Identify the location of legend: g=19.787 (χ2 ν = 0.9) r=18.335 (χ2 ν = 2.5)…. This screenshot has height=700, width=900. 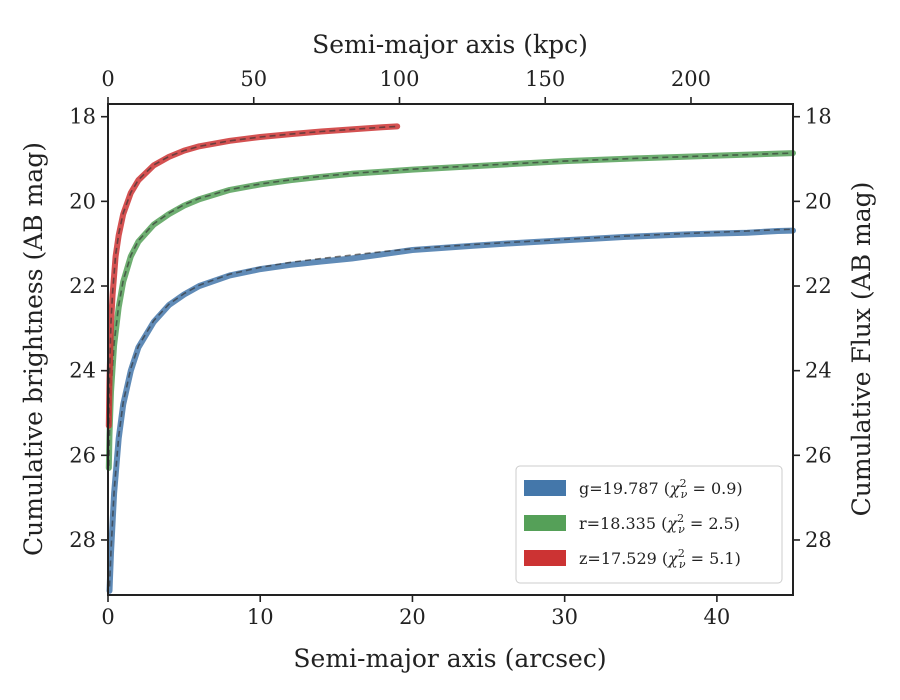
(649, 524).